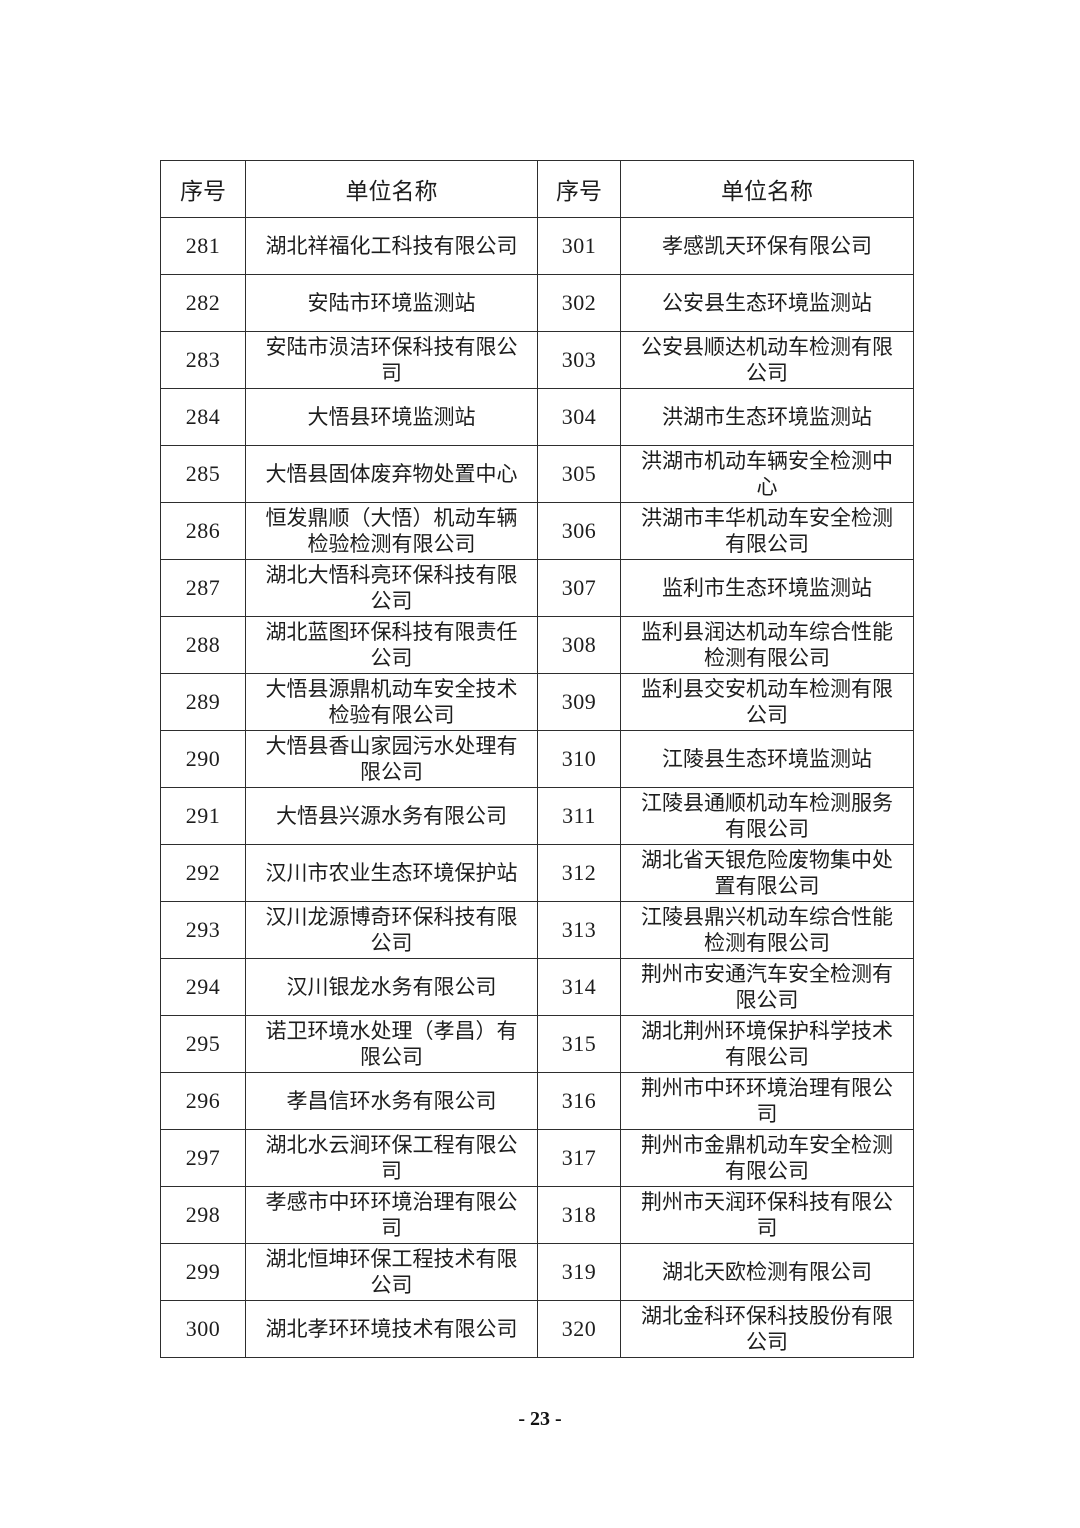  What do you see at coordinates (391, 816) in the screenshot?
I see `unit-name-cell-left: 大悟县兴源水务有限公司` at bounding box center [391, 816].